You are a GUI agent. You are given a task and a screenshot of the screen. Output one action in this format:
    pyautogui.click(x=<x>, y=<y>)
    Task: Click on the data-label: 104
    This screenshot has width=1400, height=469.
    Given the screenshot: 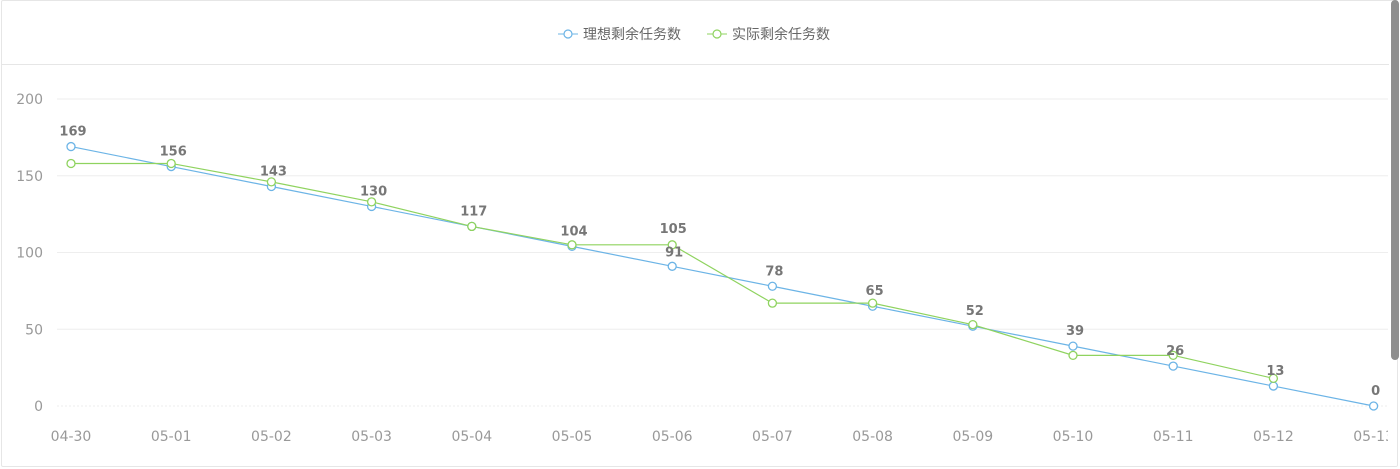 What is the action you would take?
    pyautogui.click(x=573, y=231)
    